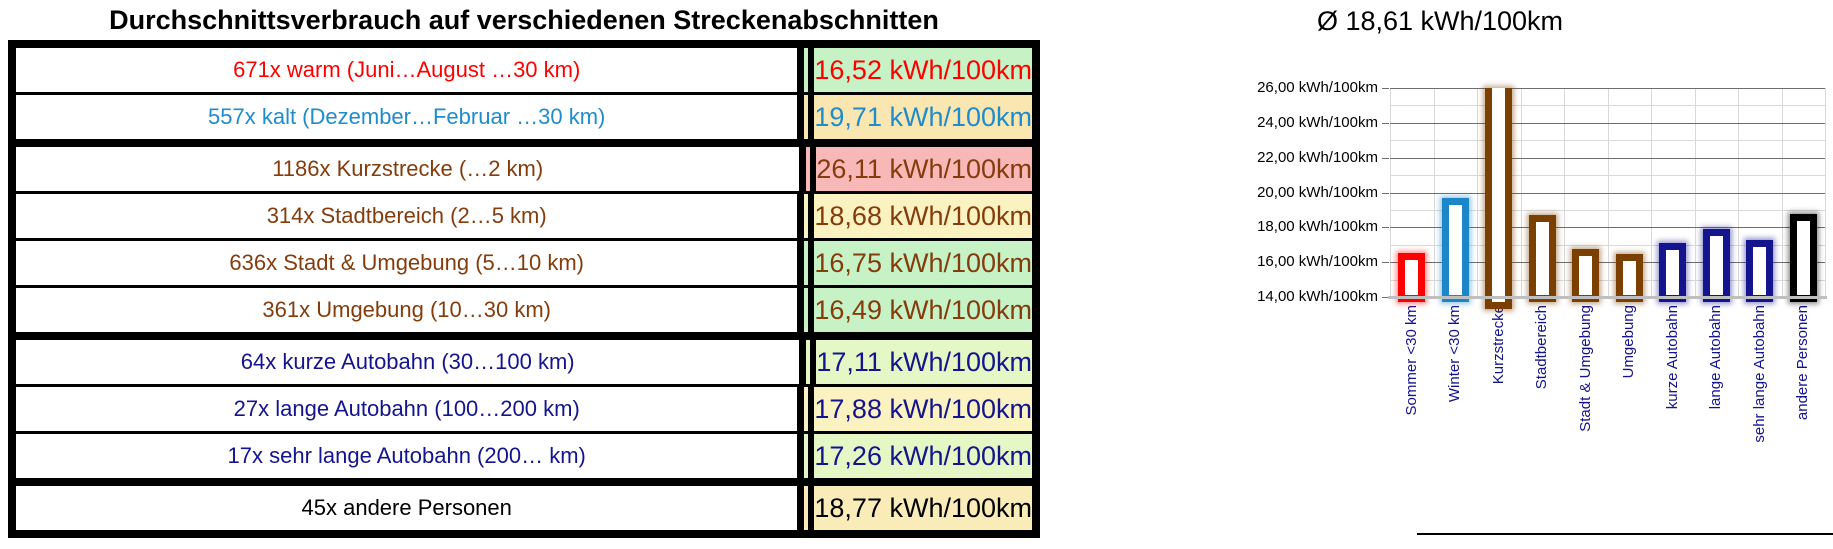  Describe the element at coordinates (1625, 534) in the screenshot. I see `chart-frame-bottom-line` at that location.